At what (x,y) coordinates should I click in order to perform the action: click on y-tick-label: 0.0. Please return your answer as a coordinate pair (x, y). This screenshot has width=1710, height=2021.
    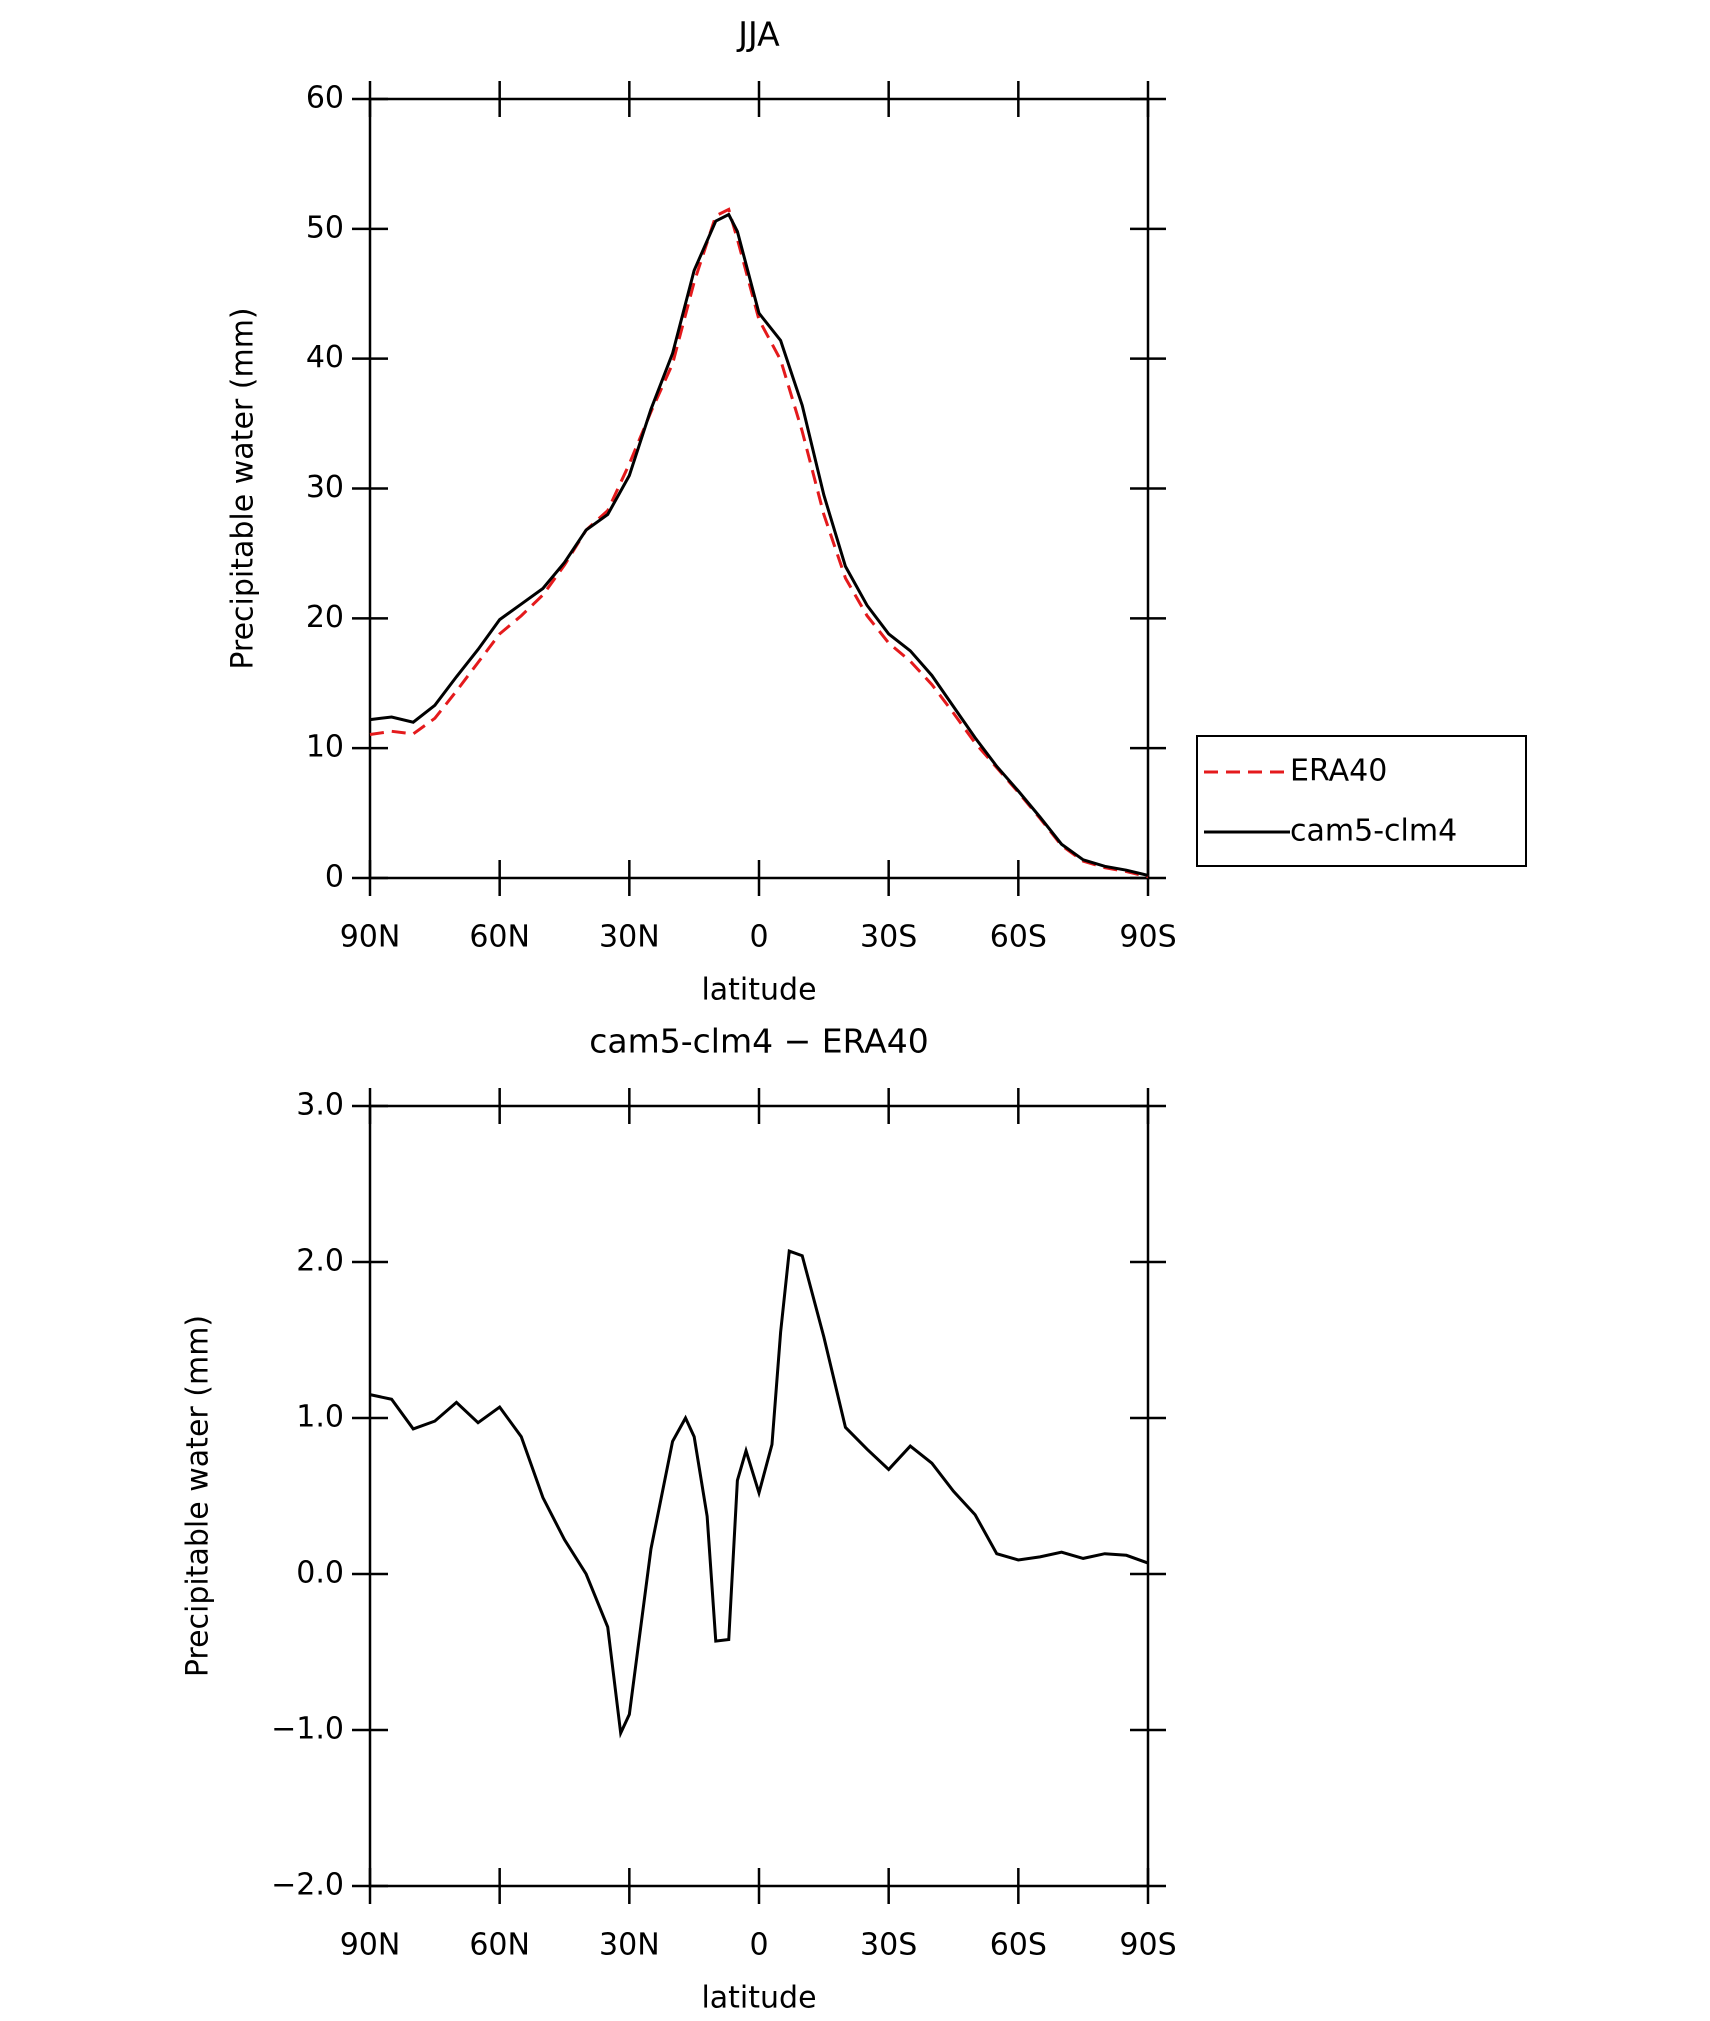
    Looking at the image, I should click on (320, 1573).